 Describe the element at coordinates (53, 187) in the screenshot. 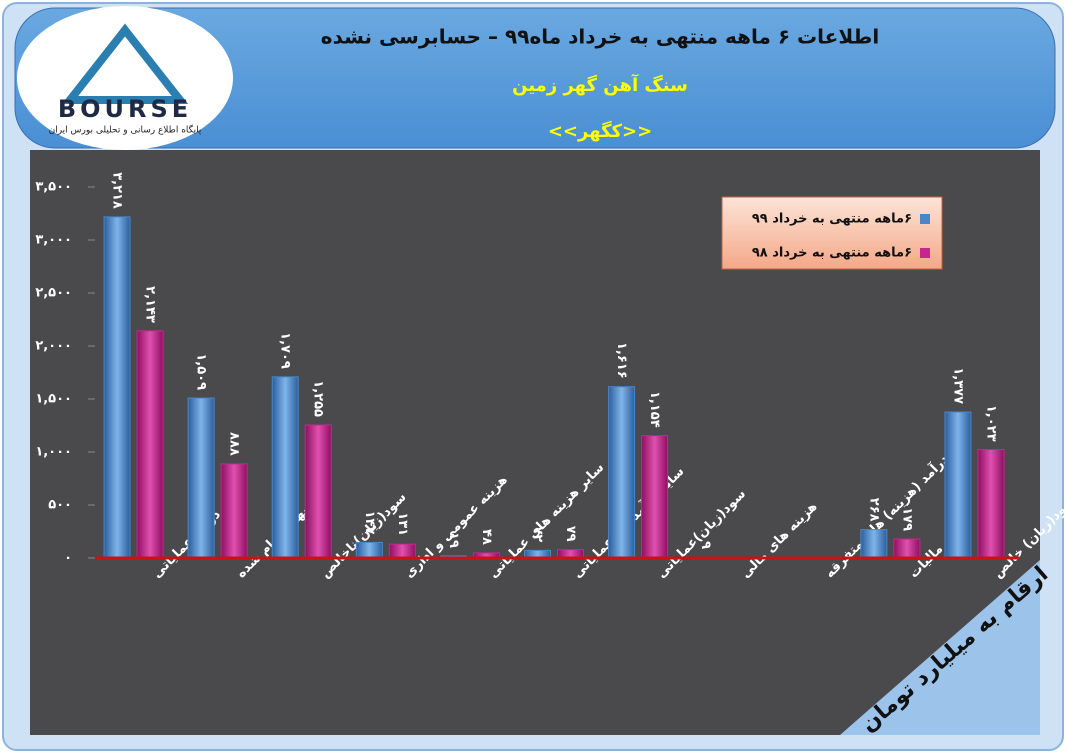

I see `y-tick-label: ۳,۵۰۰` at that location.